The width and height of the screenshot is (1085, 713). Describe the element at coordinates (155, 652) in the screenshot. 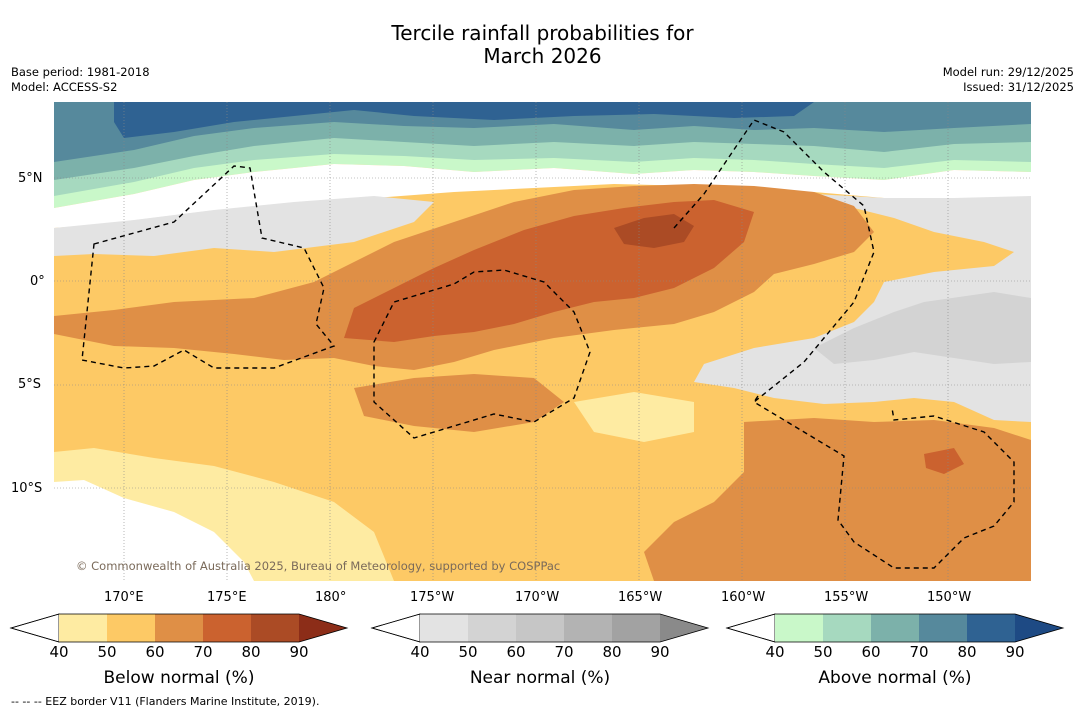

I see `cb0-tick-60: 60` at that location.